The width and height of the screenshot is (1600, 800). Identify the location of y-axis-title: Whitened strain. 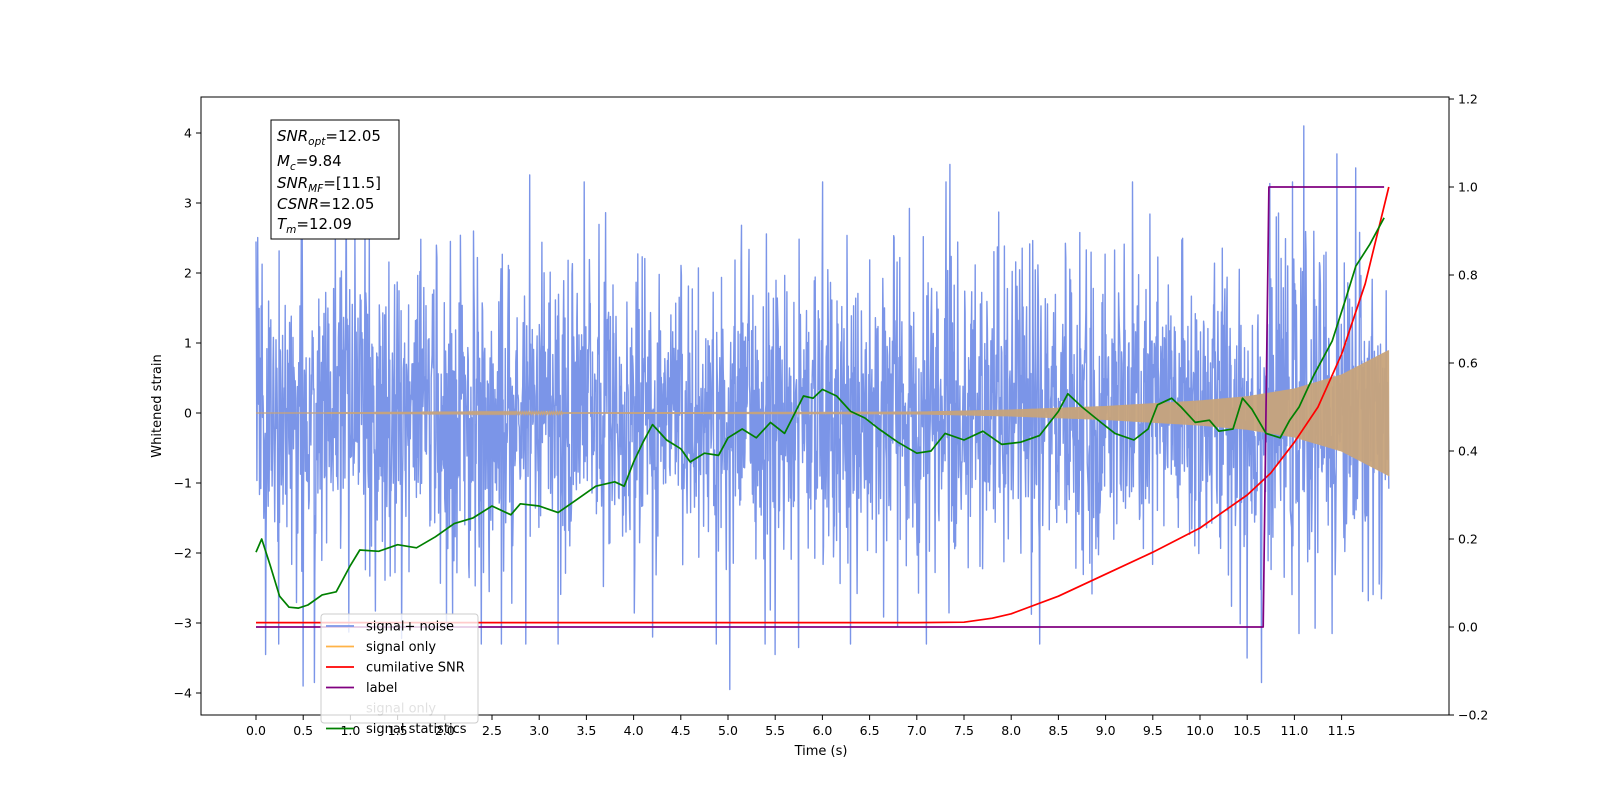
(157, 405).